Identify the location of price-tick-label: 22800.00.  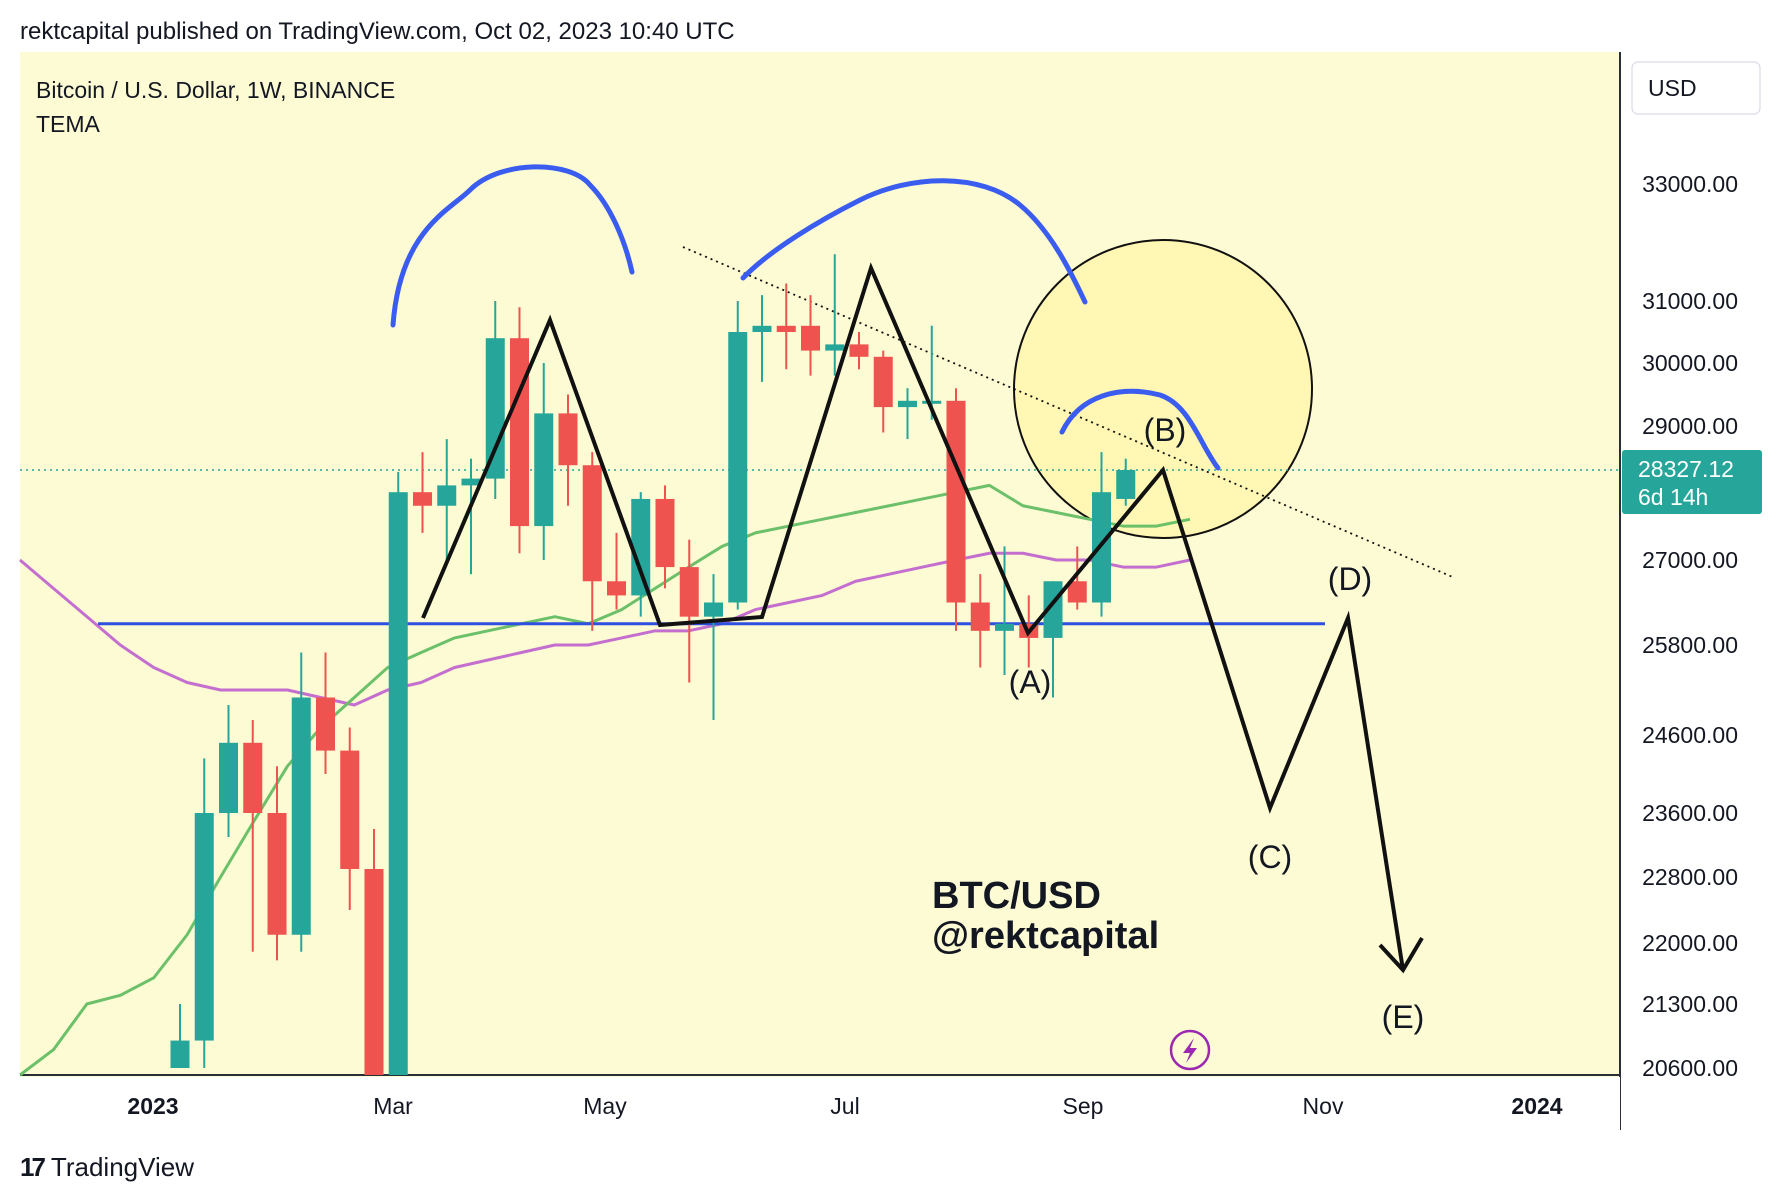
(1690, 877).